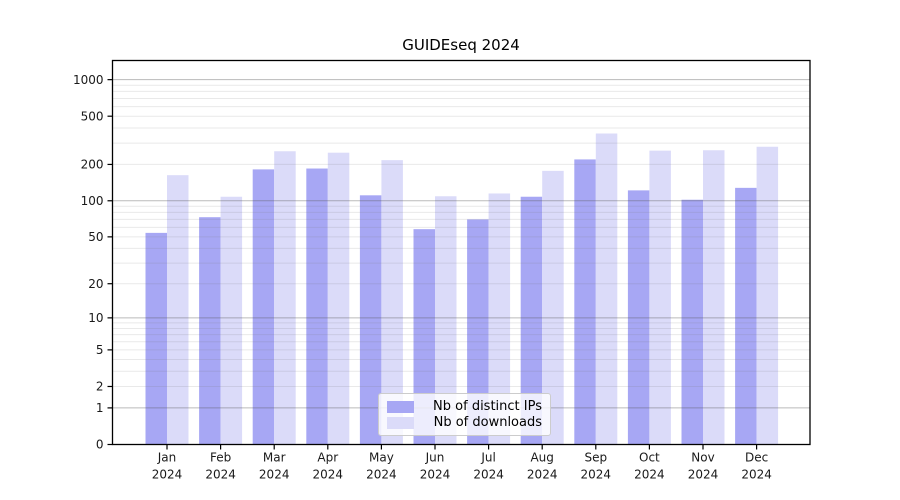 This screenshot has width=900, height=500. What do you see at coordinates (263, 307) in the screenshot?
I see `bar-distinct-ips-mar` at bounding box center [263, 307].